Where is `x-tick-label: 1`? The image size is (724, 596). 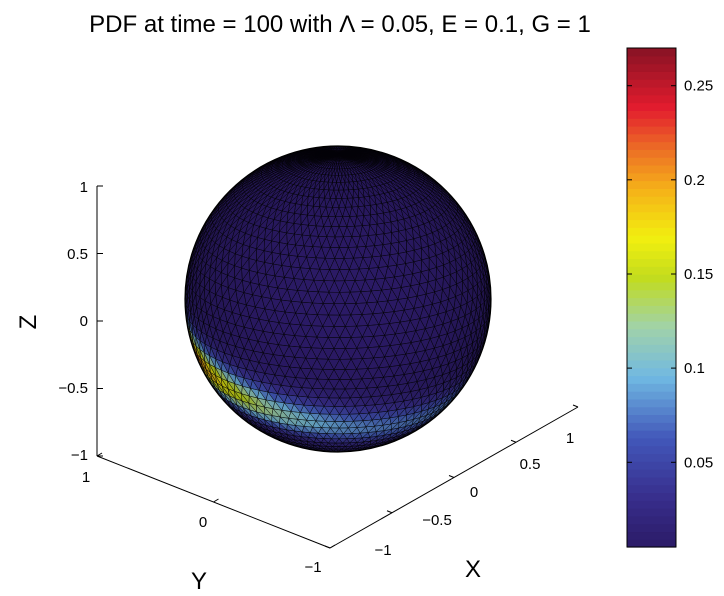 x-tick-label: 1 is located at coordinates (570, 438).